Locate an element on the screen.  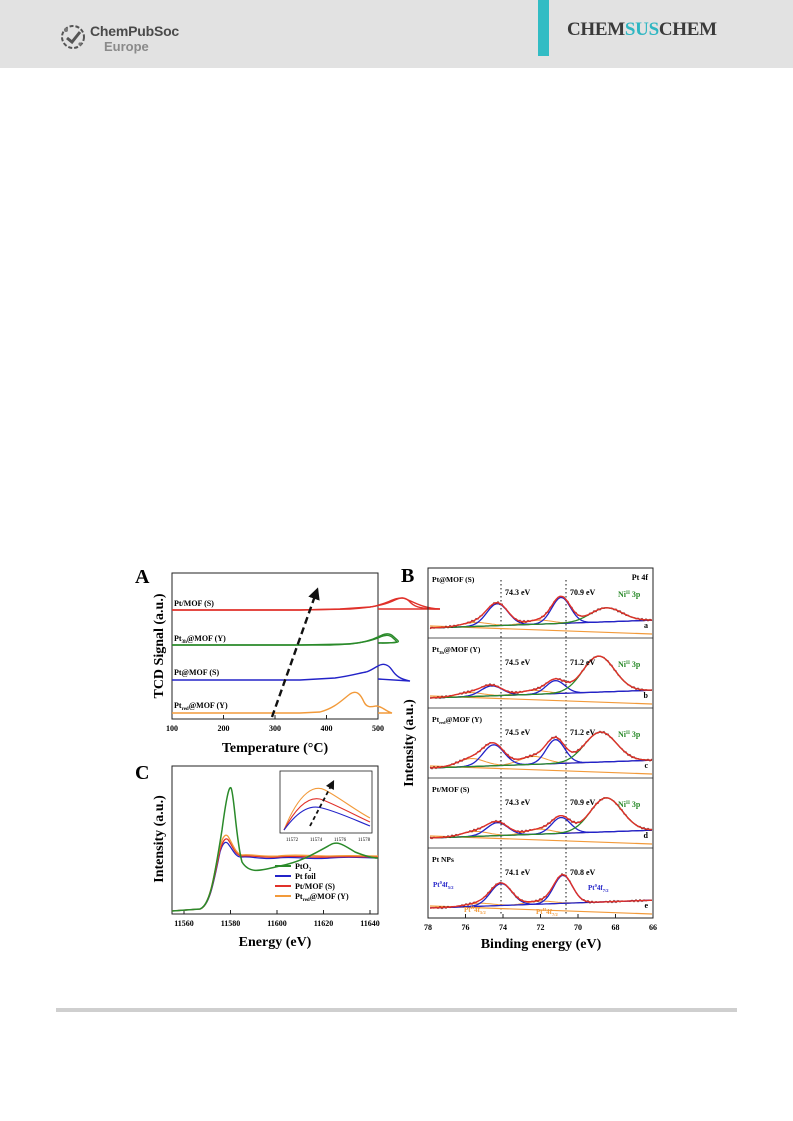
label-ptii-4f72: PtII4f7/2 is located at coordinates (547, 912).